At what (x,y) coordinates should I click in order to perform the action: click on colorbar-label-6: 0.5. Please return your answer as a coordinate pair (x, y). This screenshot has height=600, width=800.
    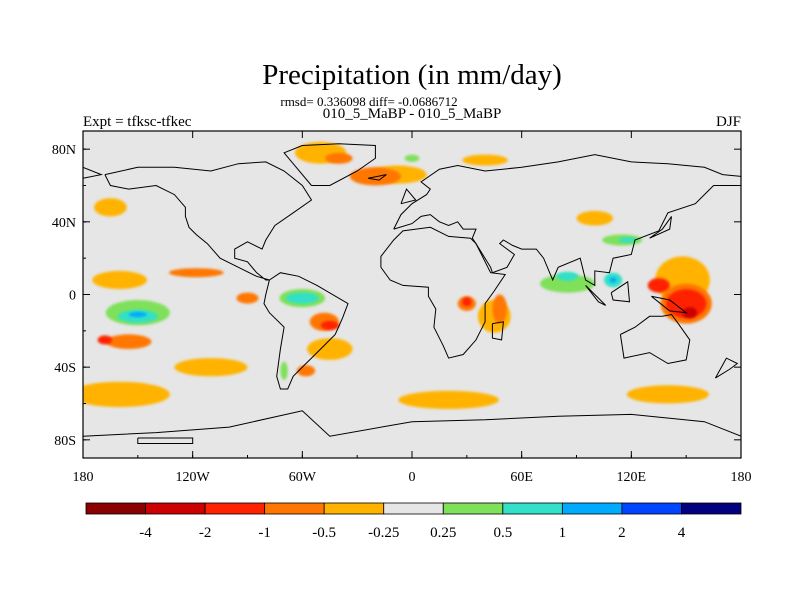
    Looking at the image, I should click on (502, 533).